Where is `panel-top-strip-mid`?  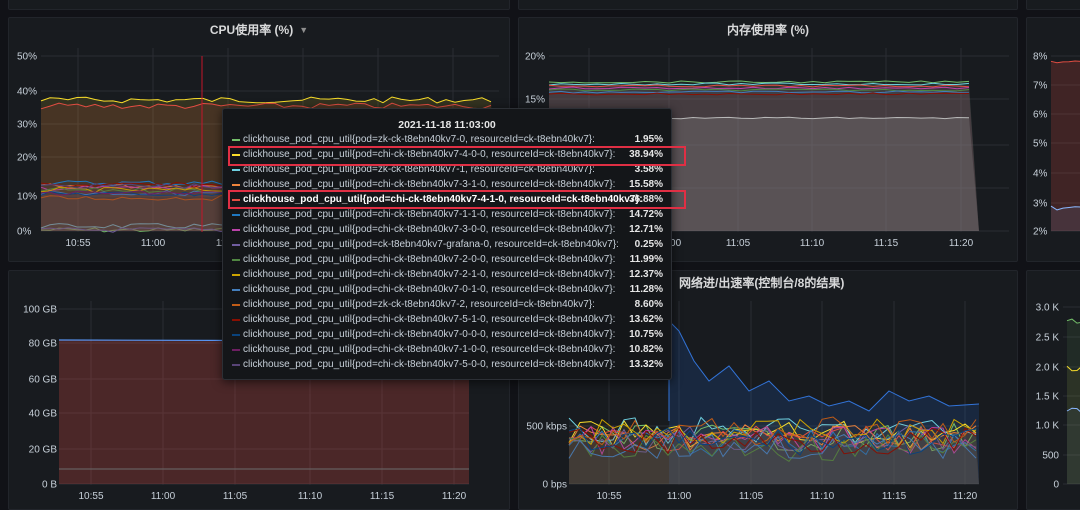 panel-top-strip-mid is located at coordinates (768, 5).